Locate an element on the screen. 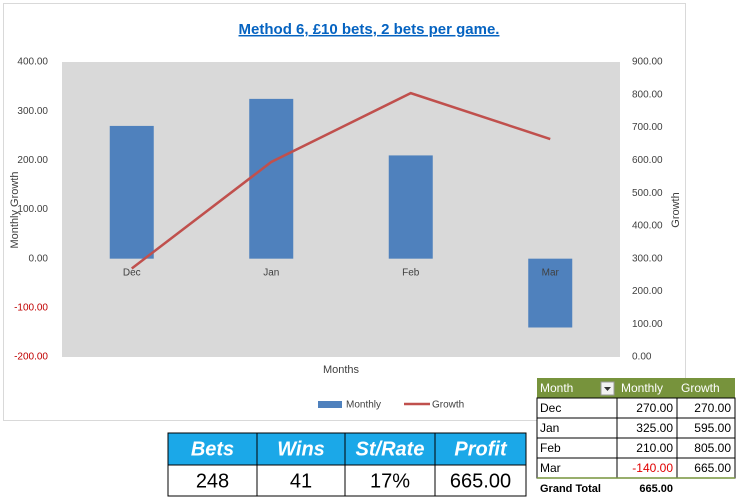 This screenshot has width=738, height=499. y2-tick-label: 900.00 is located at coordinates (647, 62).